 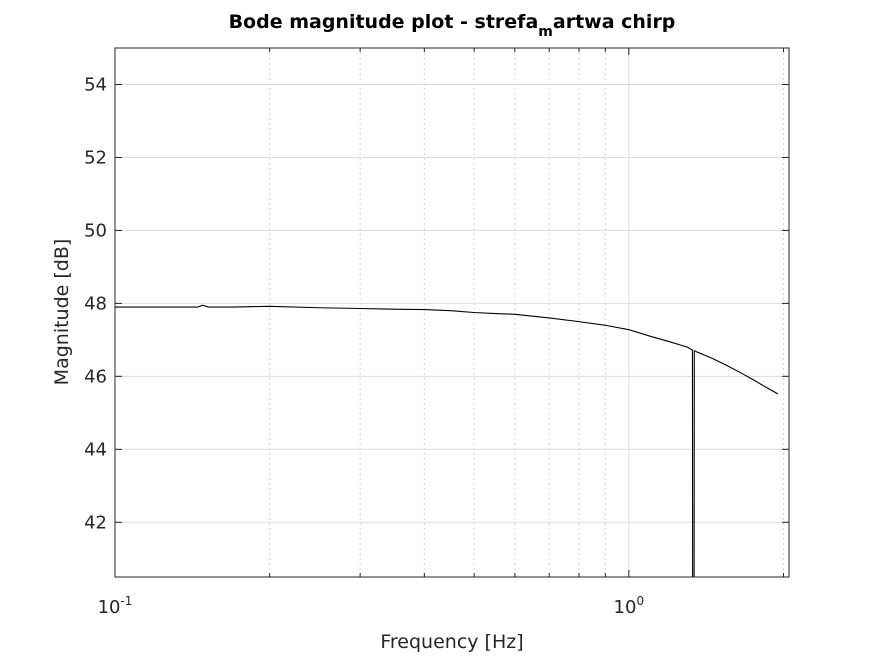 I want to click on chart-title-main: Bode magnitude plot - strefa, so click(x=384, y=22).